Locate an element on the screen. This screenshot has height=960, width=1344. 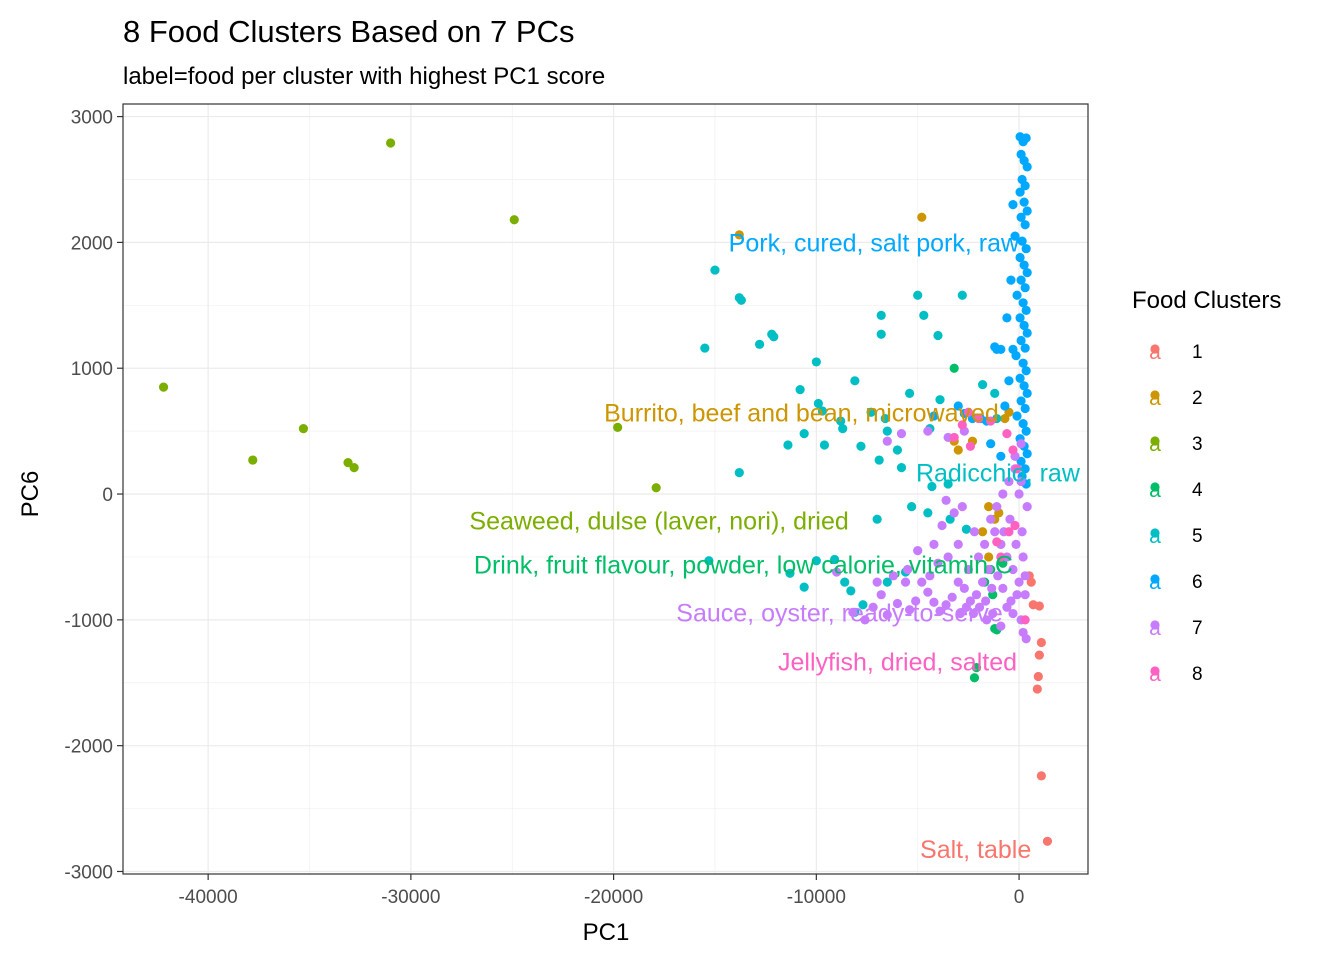
y-tick-label: 3000 is located at coordinates (92, 118).